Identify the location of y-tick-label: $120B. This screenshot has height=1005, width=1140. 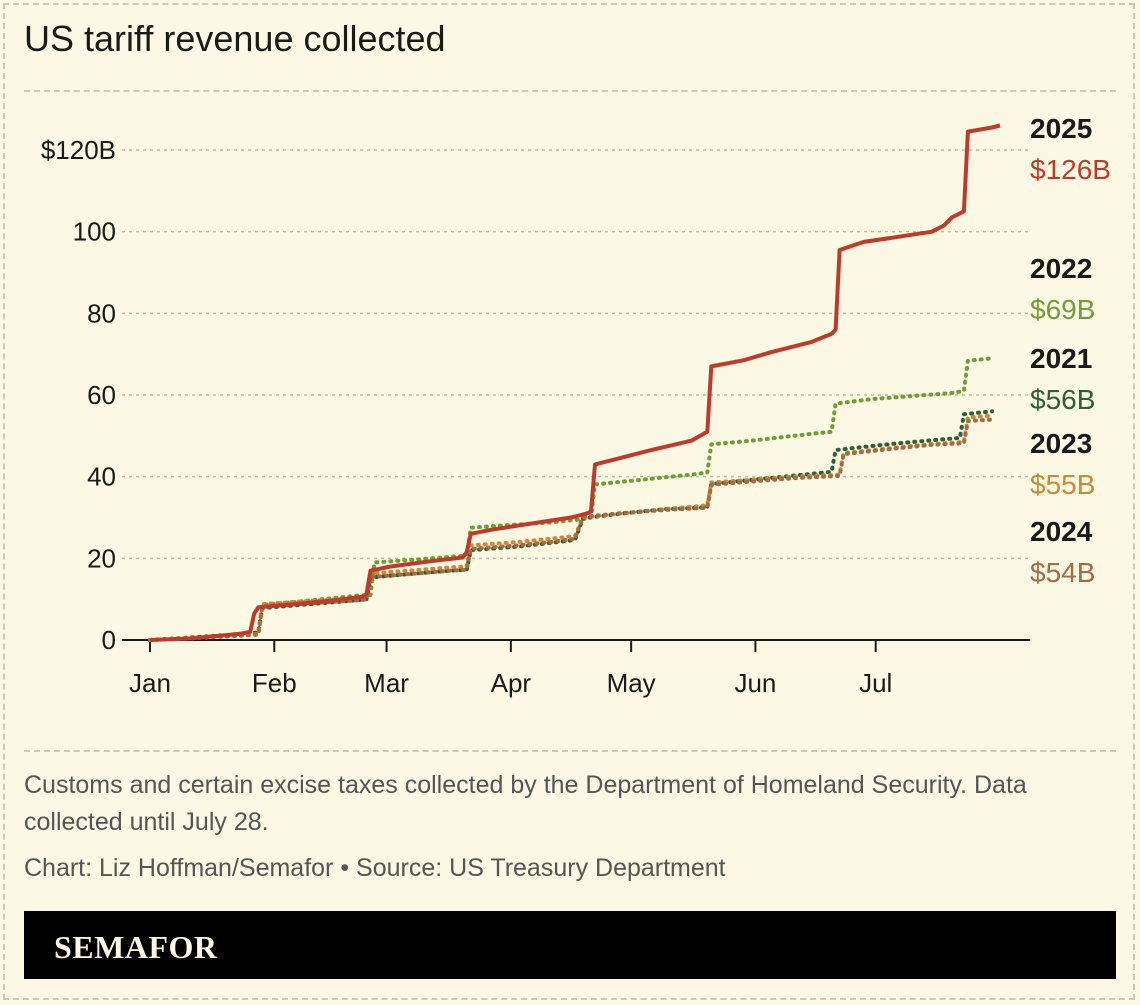
(78, 150).